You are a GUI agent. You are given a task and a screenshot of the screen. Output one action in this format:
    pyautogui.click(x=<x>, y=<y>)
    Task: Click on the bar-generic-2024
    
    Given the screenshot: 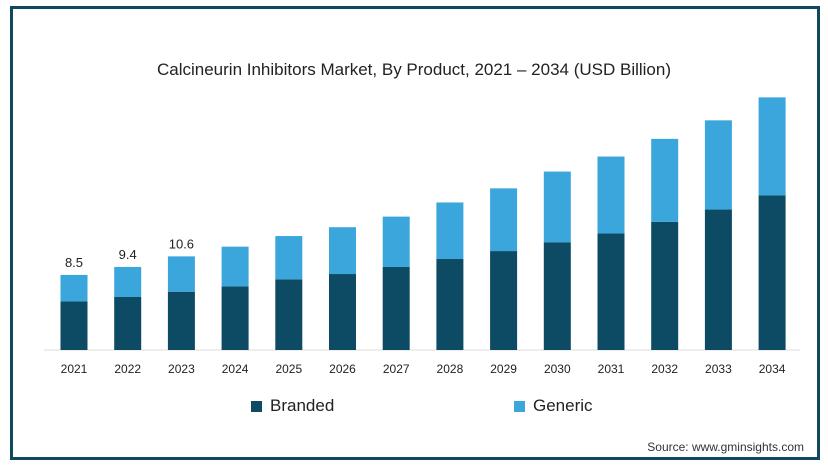 What is the action you would take?
    pyautogui.click(x=235, y=266)
    